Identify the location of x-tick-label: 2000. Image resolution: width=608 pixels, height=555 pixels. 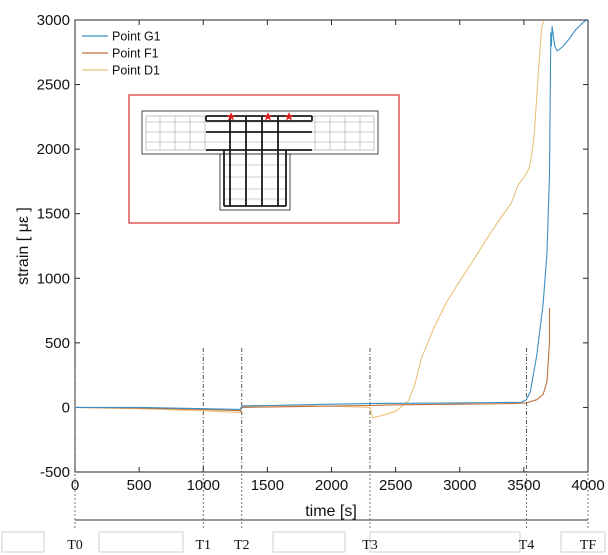
(331, 485).